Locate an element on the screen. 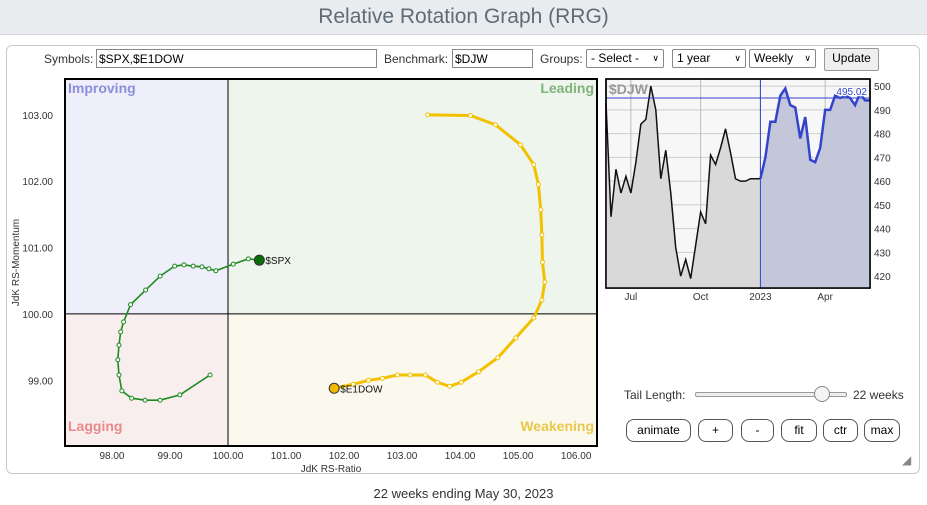 This screenshot has height=505, width=927. footer-caption: 22 weeks ending May 30, 2023 is located at coordinates (463, 493).